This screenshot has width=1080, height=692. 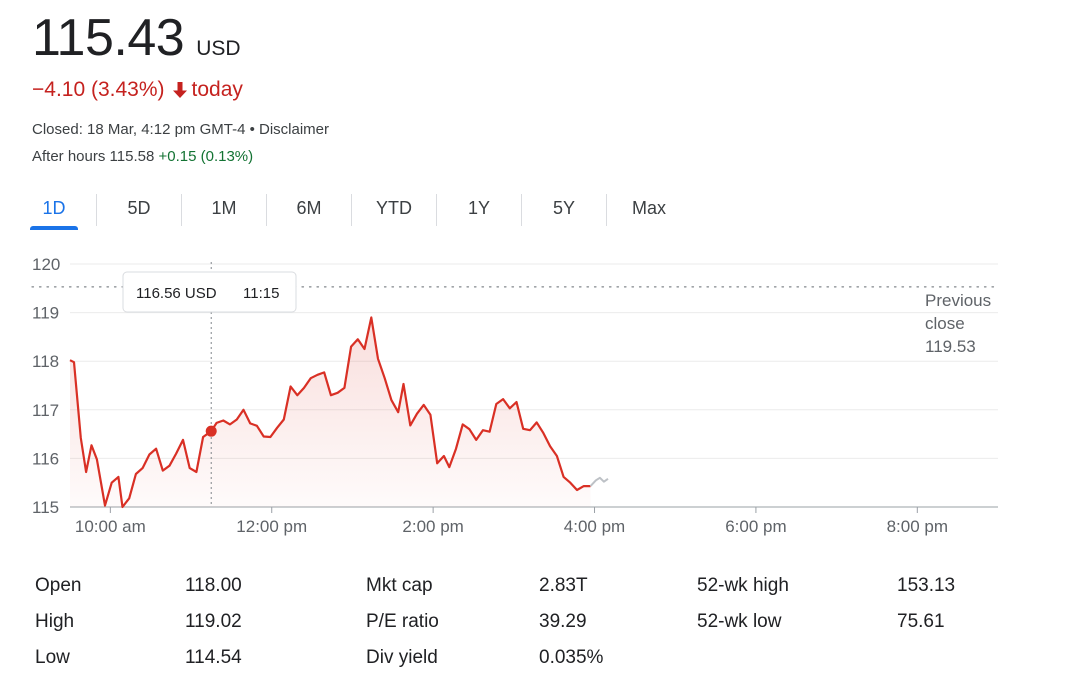 I want to click on stat-52wk-low-label: 52-wk low, so click(x=739, y=621).